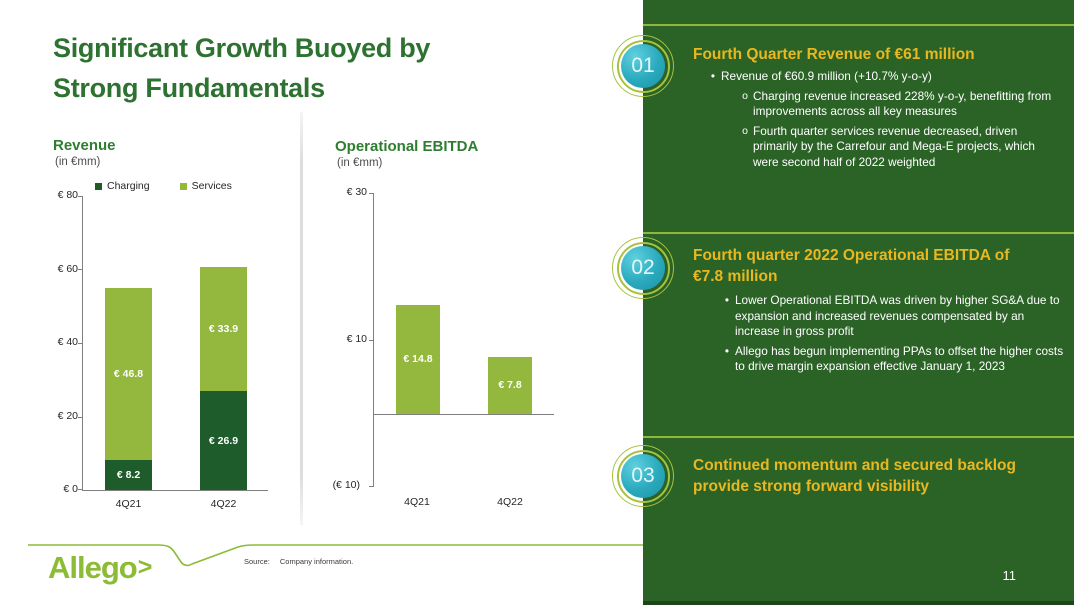  What do you see at coordinates (163, 186) in the screenshot?
I see `revenue-legend: Charging Services` at bounding box center [163, 186].